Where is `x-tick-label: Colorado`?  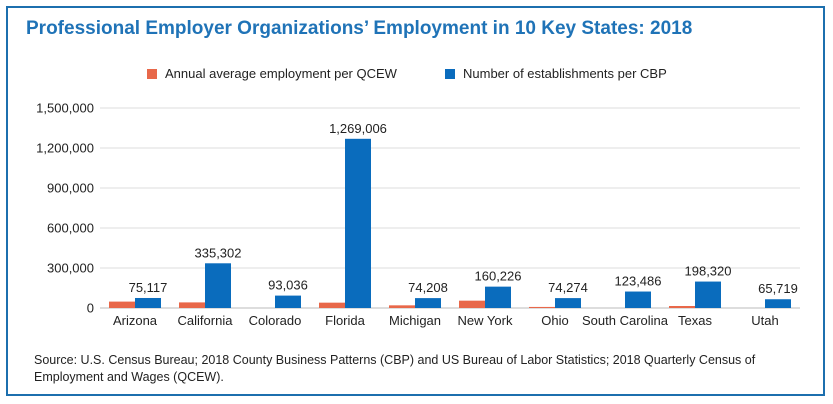 x-tick-label: Colorado is located at coordinates (275, 320).